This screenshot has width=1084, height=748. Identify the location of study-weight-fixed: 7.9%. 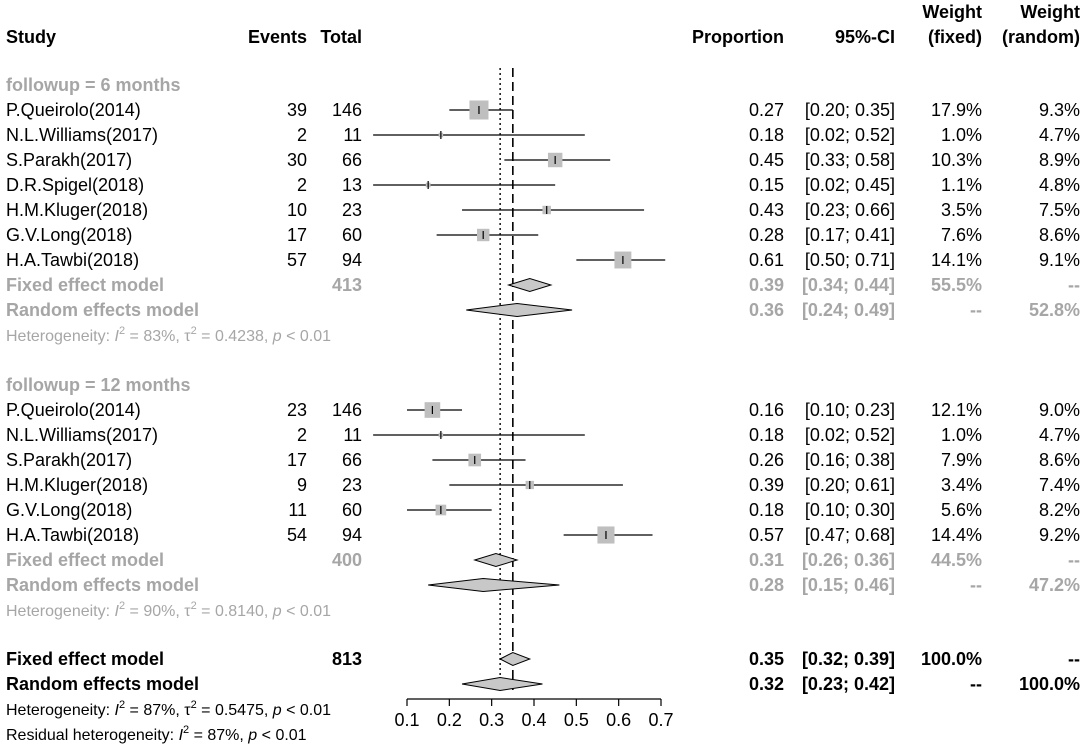
(961, 460).